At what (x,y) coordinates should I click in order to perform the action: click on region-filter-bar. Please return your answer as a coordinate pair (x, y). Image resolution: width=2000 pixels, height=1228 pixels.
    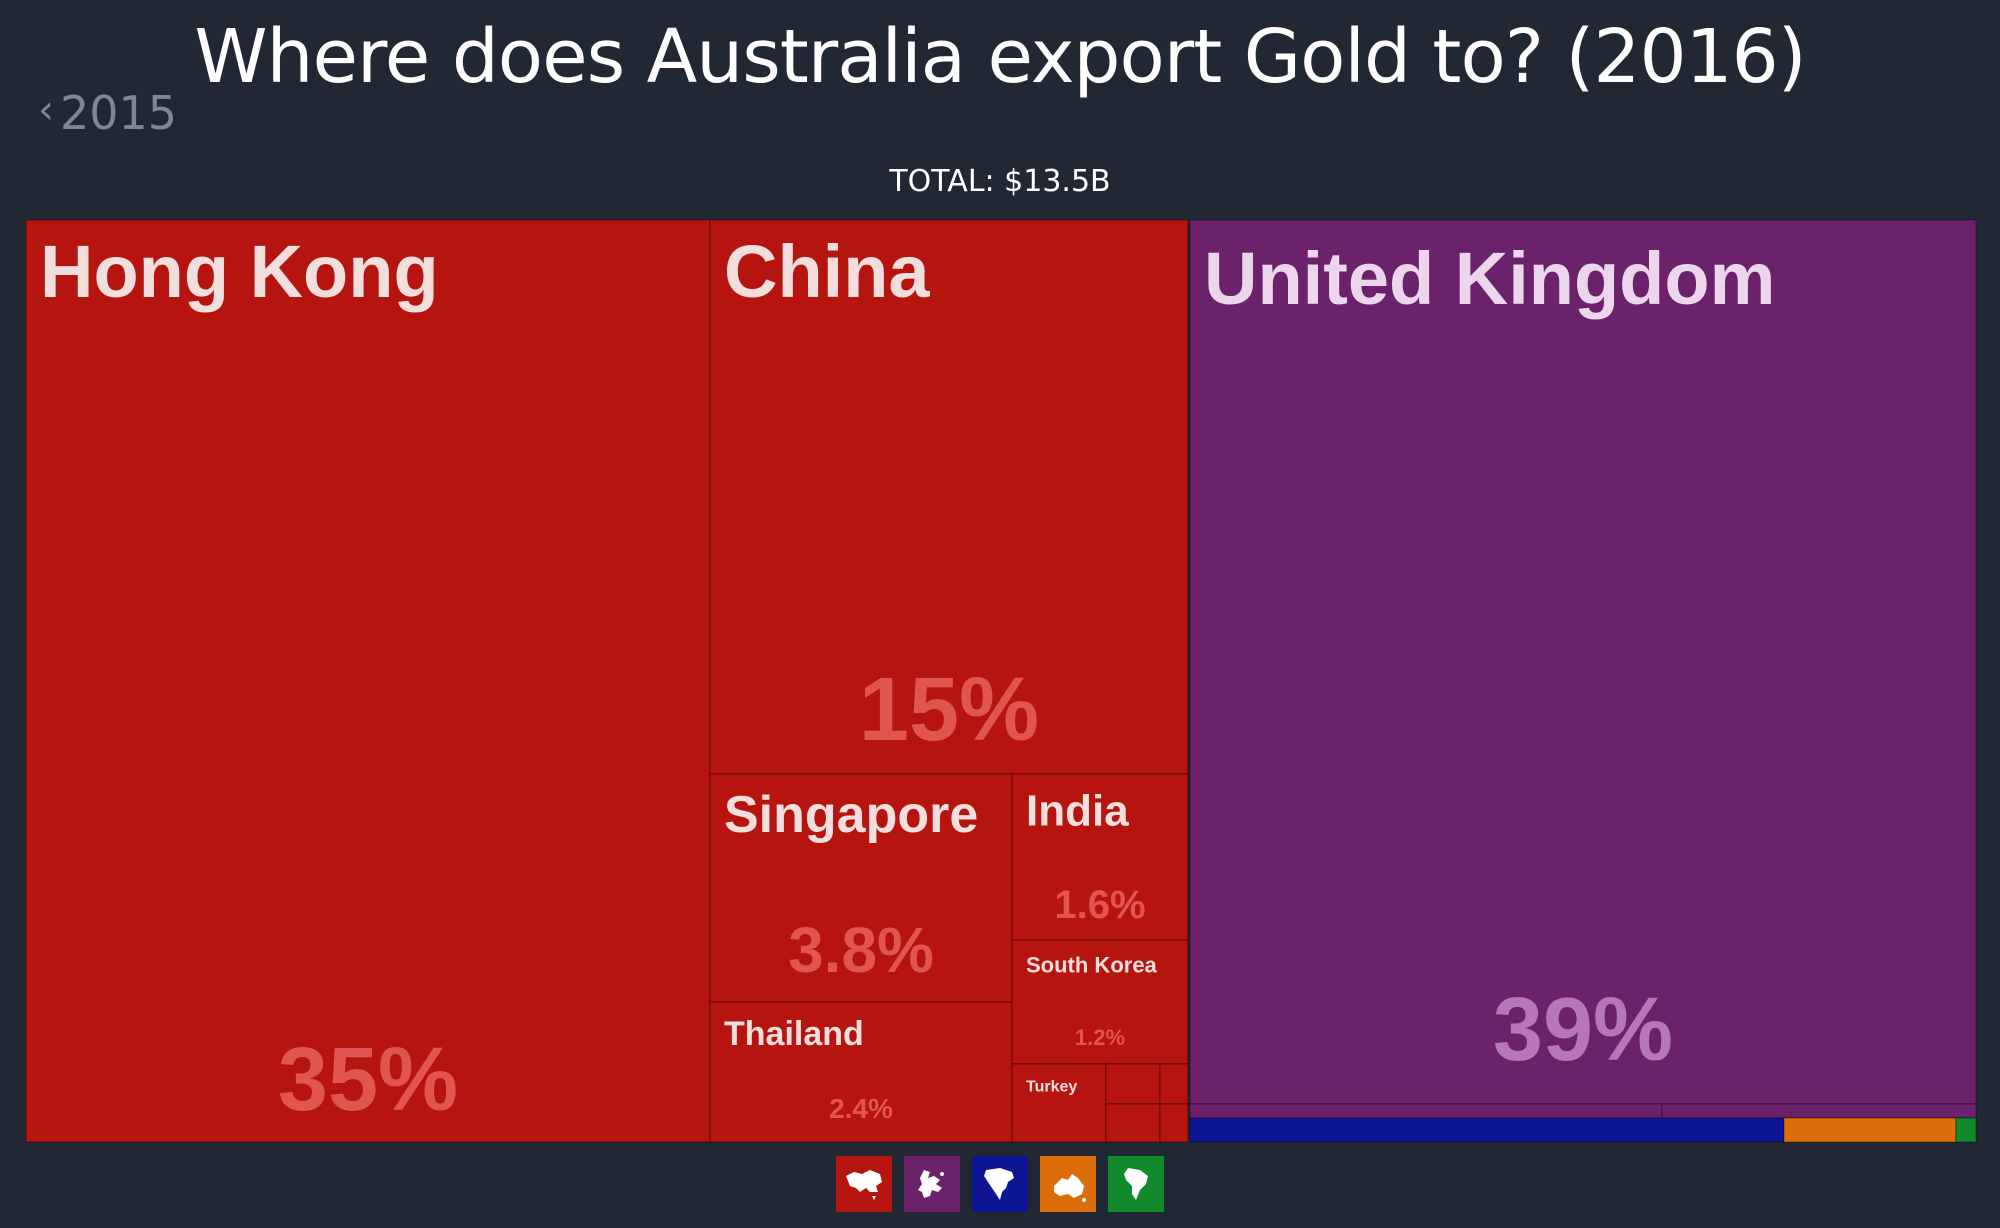
    Looking at the image, I should click on (1000, 1184).